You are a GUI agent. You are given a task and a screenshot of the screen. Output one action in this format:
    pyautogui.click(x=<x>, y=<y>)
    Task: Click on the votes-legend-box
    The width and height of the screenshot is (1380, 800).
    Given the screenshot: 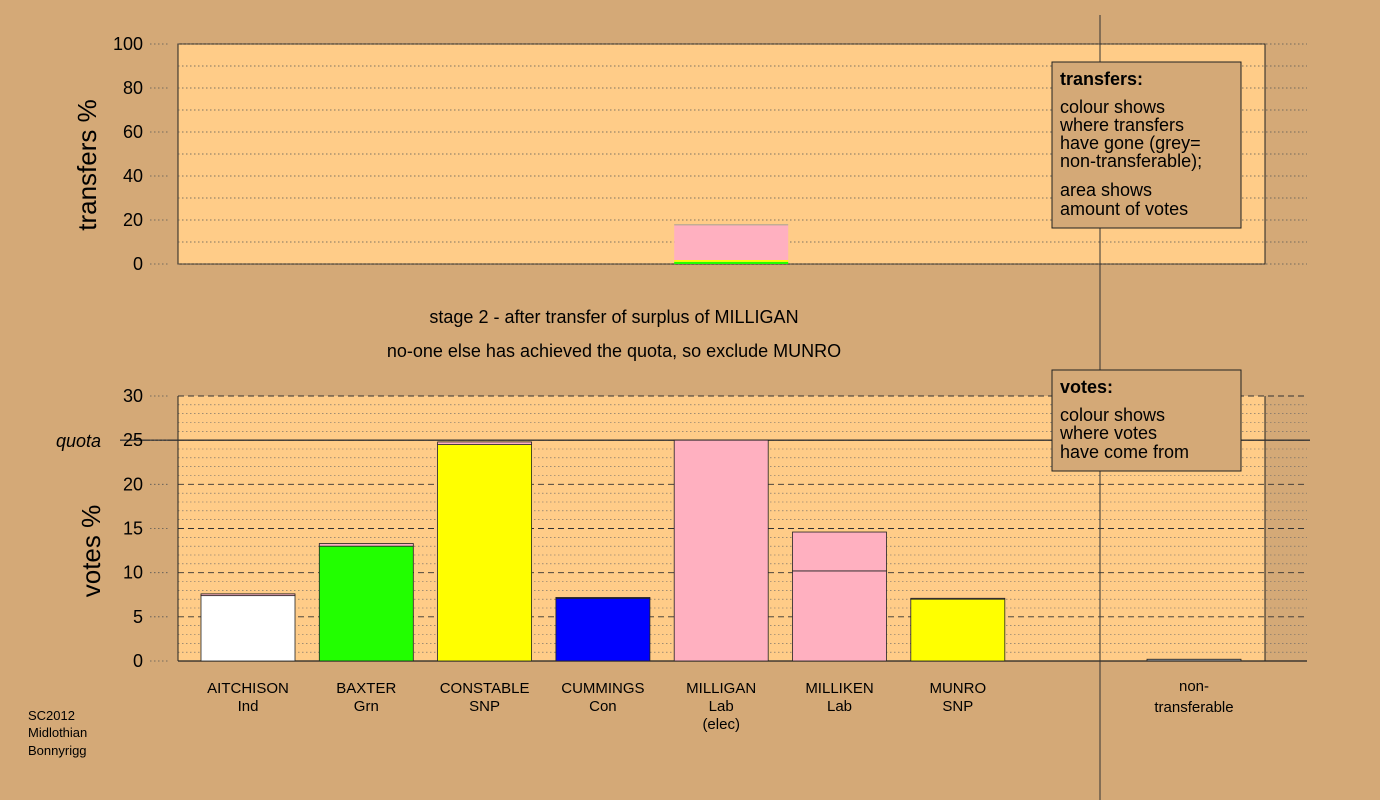 What is the action you would take?
    pyautogui.click(x=1146, y=420)
    